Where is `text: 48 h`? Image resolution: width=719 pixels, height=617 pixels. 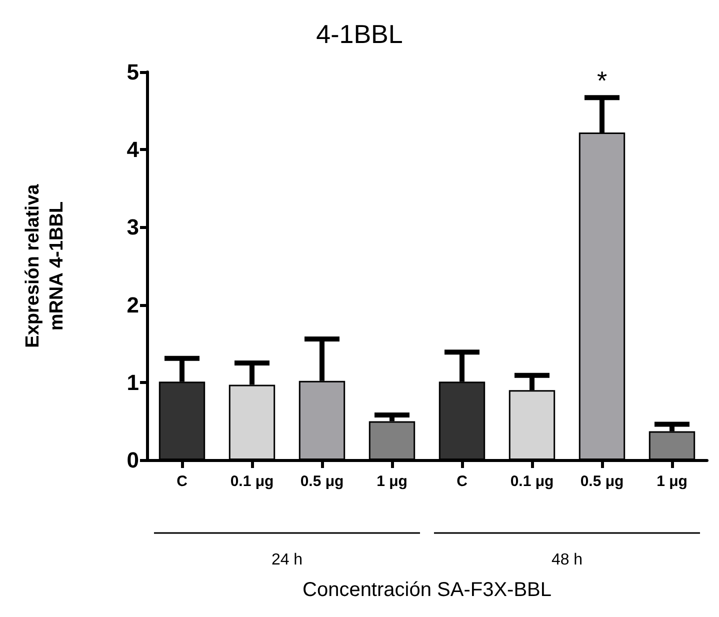
text: 48 h is located at coordinates (567, 560).